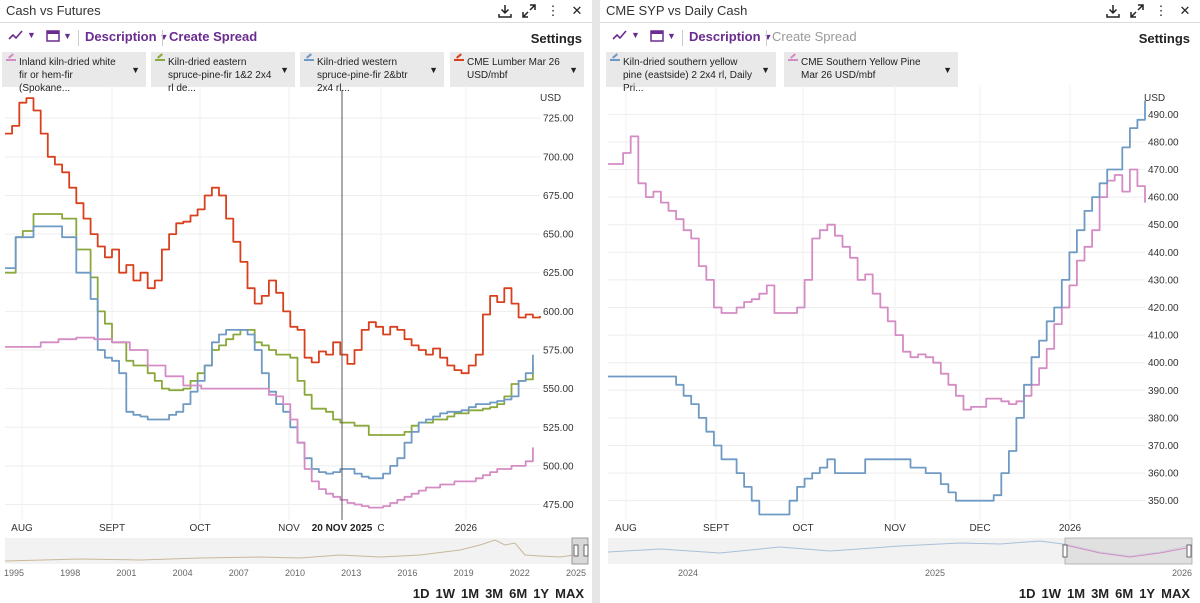 This screenshot has width=1200, height=603. I want to click on y-tick-label: 410.00, so click(1163, 336).